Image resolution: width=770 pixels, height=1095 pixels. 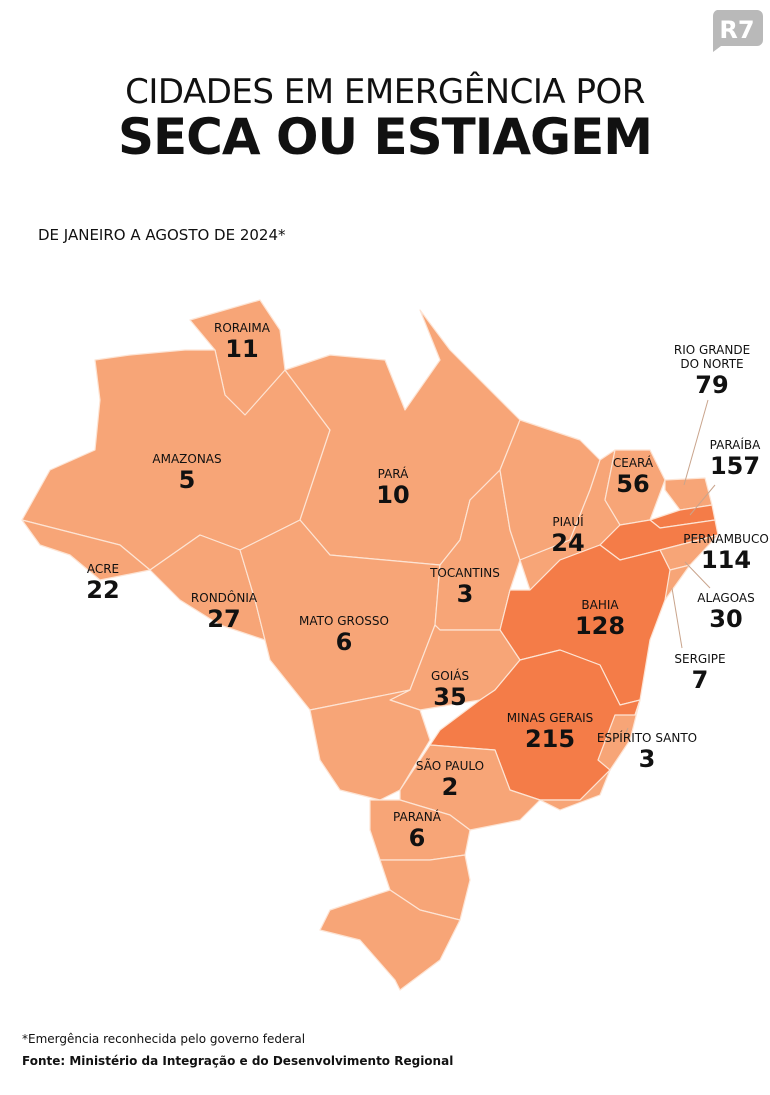 What do you see at coordinates (450, 696) in the screenshot?
I see `state-value: 35` at bounding box center [450, 696].